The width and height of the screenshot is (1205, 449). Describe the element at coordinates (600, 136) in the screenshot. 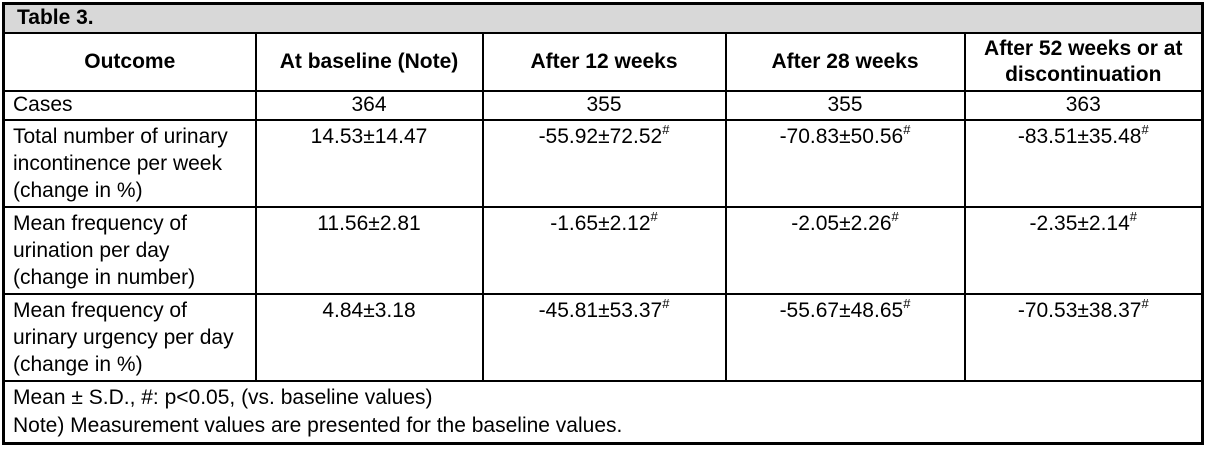

I see `value-text: -55.92±72.52` at that location.